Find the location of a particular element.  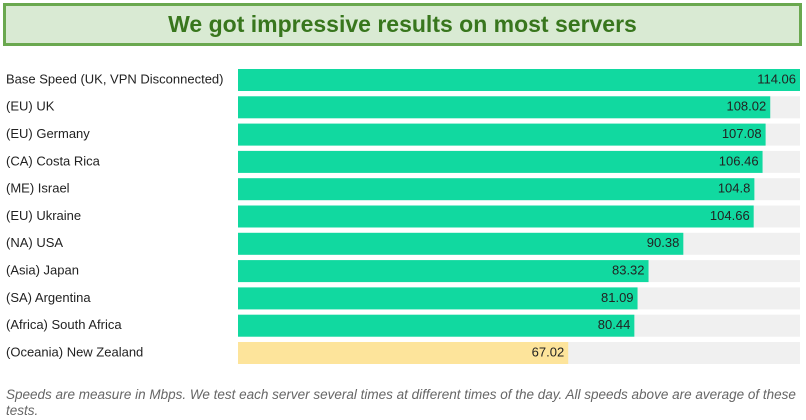

value-label: 108.02 is located at coordinates (746, 106).